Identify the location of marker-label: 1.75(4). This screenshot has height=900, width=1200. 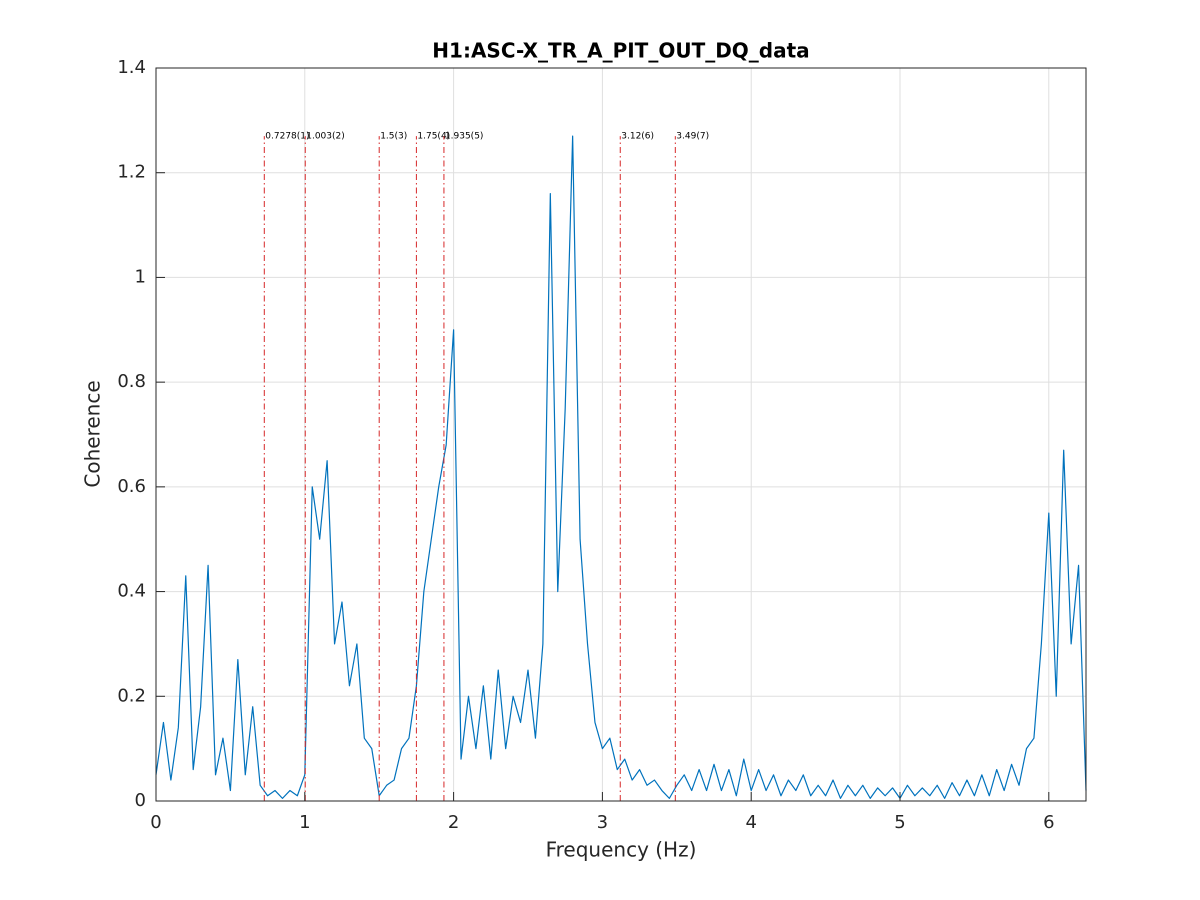
(433, 137).